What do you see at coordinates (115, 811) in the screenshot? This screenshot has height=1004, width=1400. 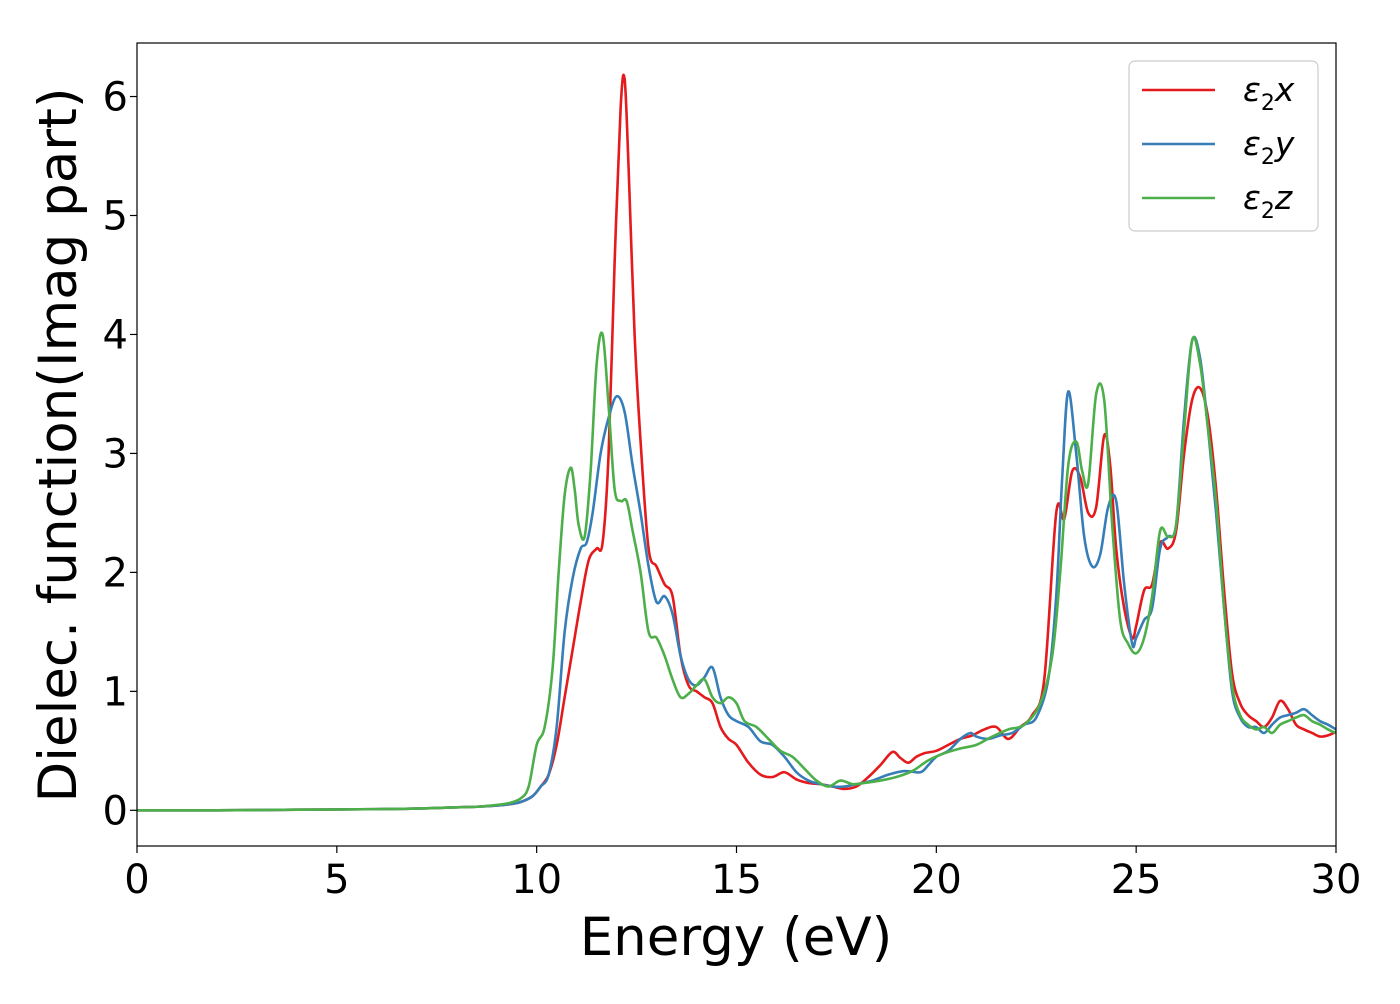 I see `y-tick-label: 0` at bounding box center [115, 811].